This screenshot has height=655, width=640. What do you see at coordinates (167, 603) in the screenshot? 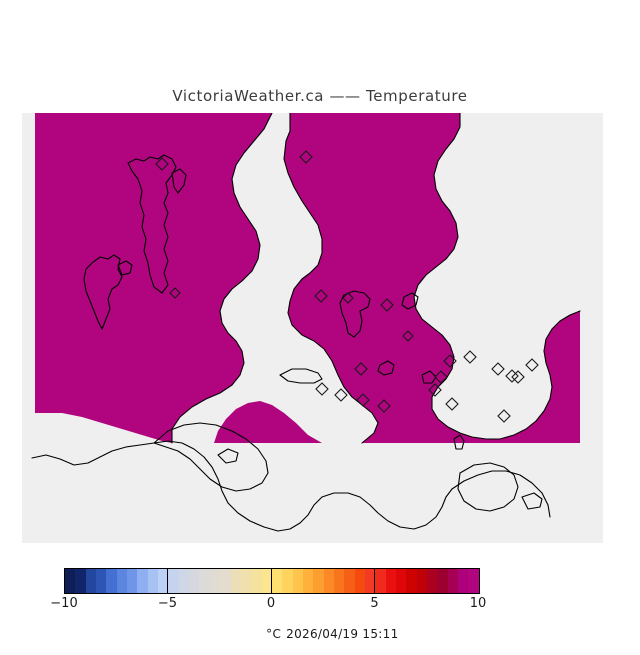
I see `colorbar-label--5: −5` at bounding box center [167, 603].